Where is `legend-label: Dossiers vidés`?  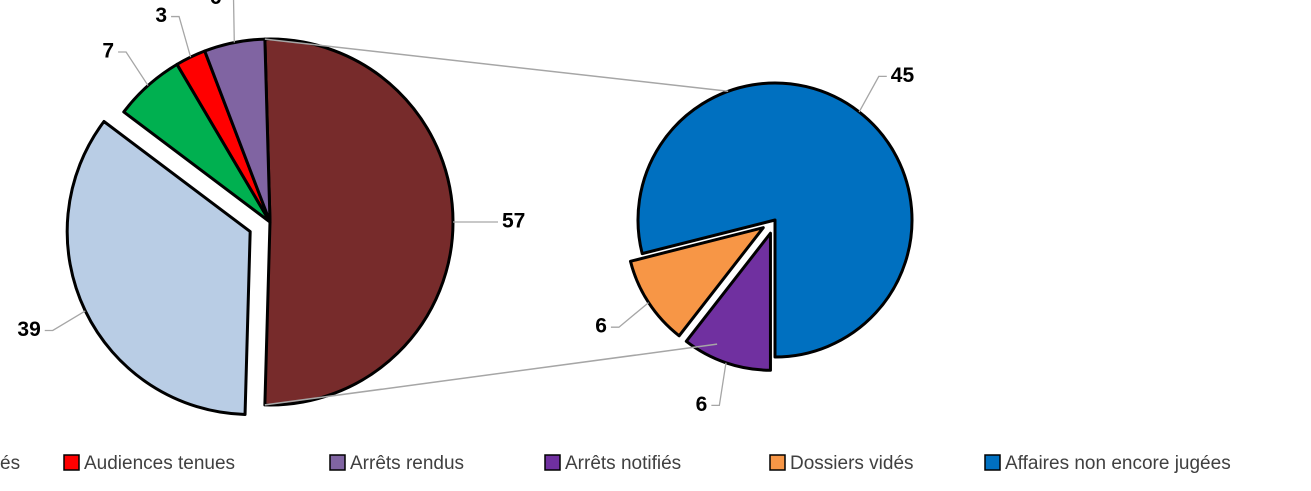 legend-label: Dossiers vidés is located at coordinates (852, 463).